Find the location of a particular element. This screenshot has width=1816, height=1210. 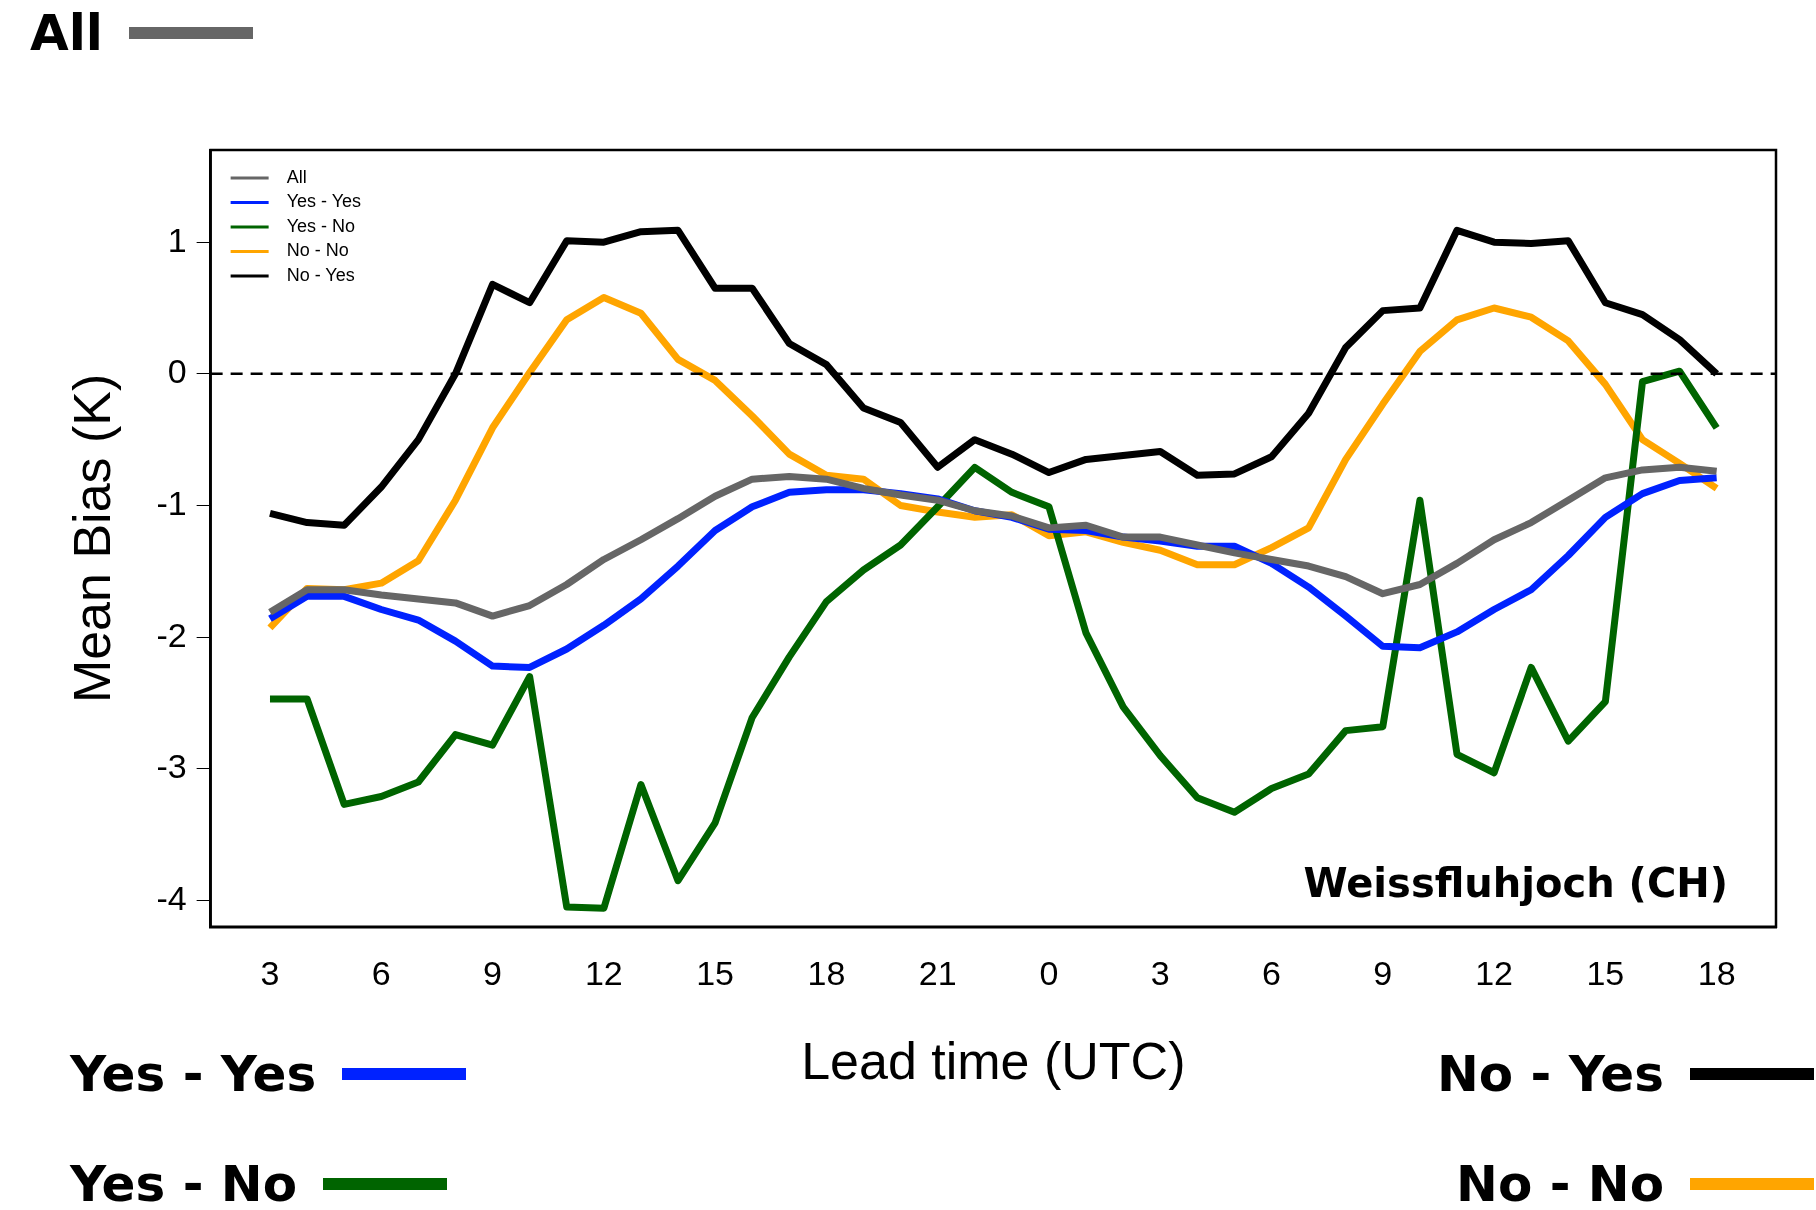

y-axis-title: Mean Bias (K) is located at coordinates (91, 538).